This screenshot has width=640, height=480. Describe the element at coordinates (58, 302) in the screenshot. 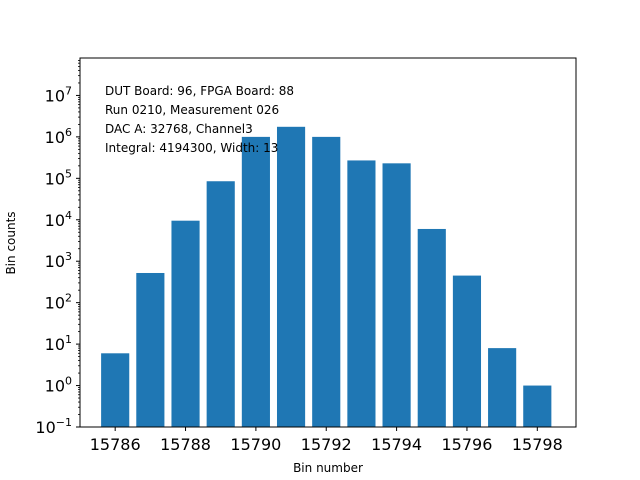

I see `y-tick-label: 10²` at that location.